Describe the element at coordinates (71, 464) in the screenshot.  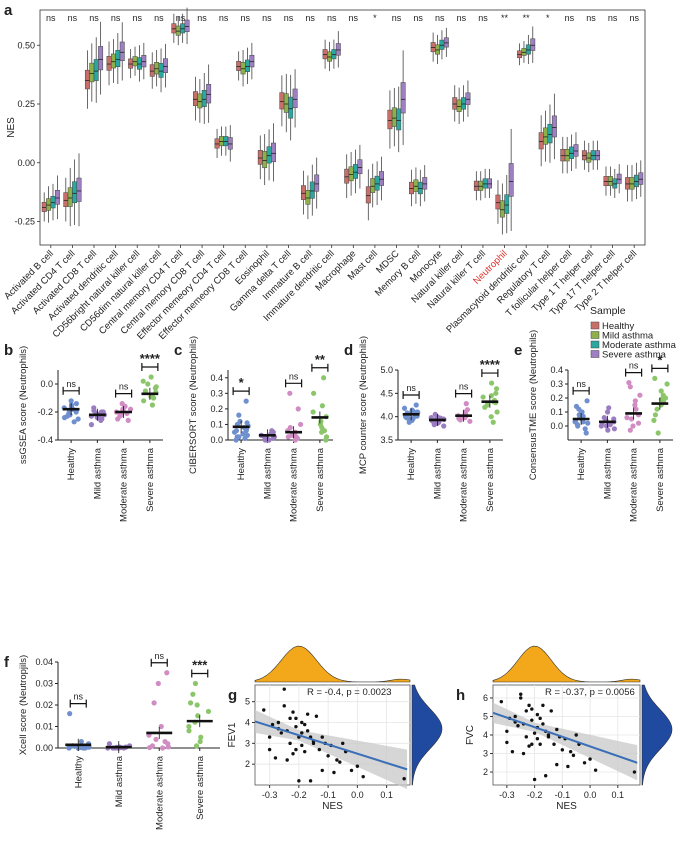
I see `x-tick-label-b: Healthy` at that location.